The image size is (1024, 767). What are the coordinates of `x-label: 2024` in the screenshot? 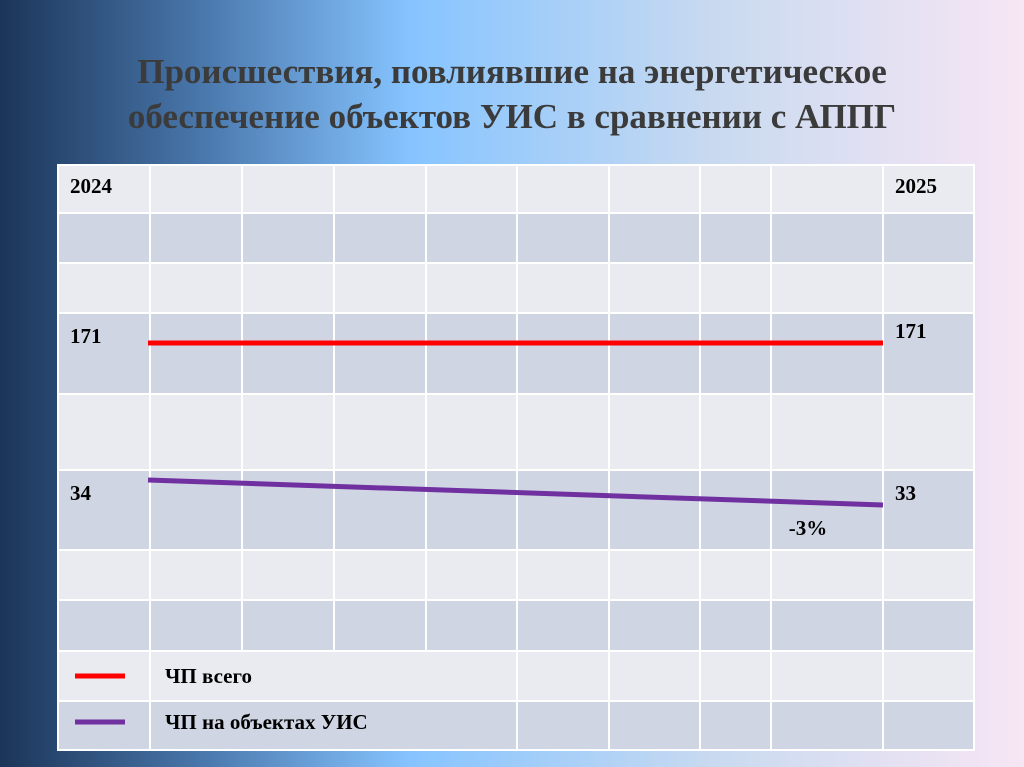 It's located at (91, 186).